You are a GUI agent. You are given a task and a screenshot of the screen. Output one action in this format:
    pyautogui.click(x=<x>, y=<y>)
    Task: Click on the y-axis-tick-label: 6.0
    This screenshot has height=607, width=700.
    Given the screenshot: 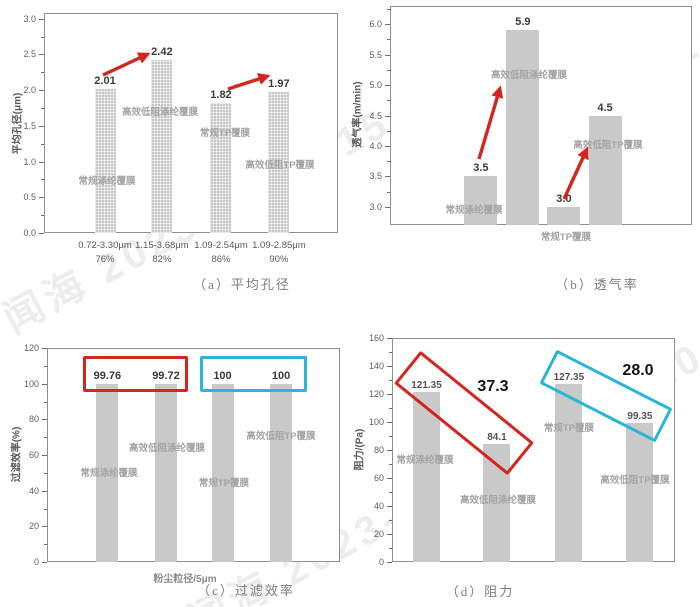 What is the action you would take?
    pyautogui.click(x=375, y=24)
    